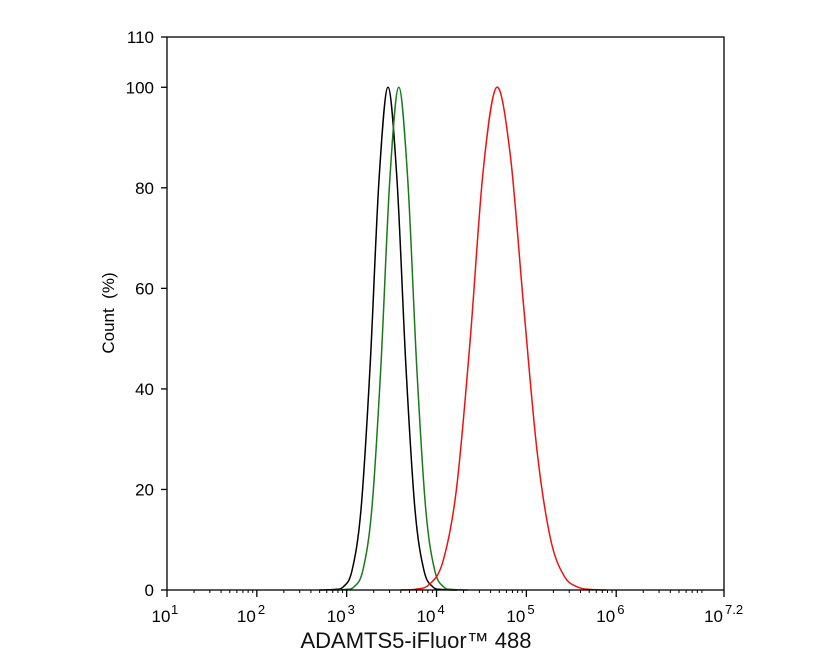 The width and height of the screenshot is (835, 668). What do you see at coordinates (261, 609) in the screenshot?
I see `x-tick-exponent: 2` at bounding box center [261, 609].